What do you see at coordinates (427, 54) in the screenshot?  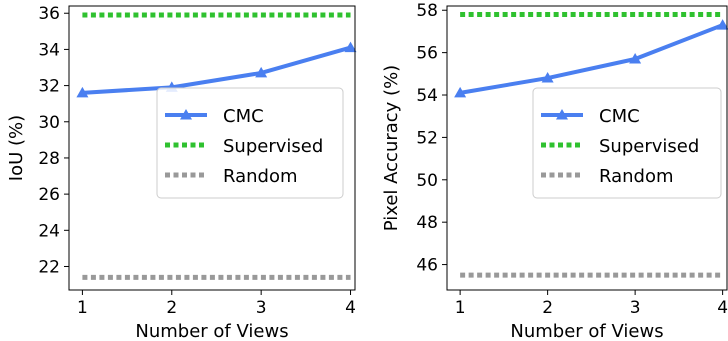 I see `y-tick-label: 56` at bounding box center [427, 54].